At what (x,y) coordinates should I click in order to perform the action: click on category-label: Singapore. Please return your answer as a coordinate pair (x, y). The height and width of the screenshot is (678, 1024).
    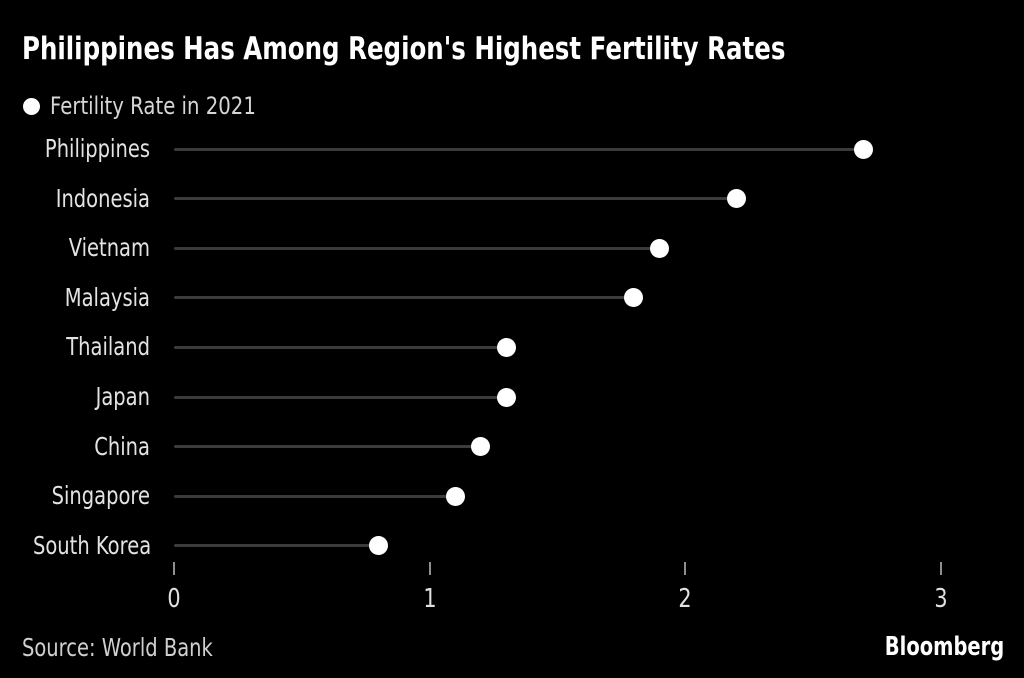
    Looking at the image, I should click on (100, 496).